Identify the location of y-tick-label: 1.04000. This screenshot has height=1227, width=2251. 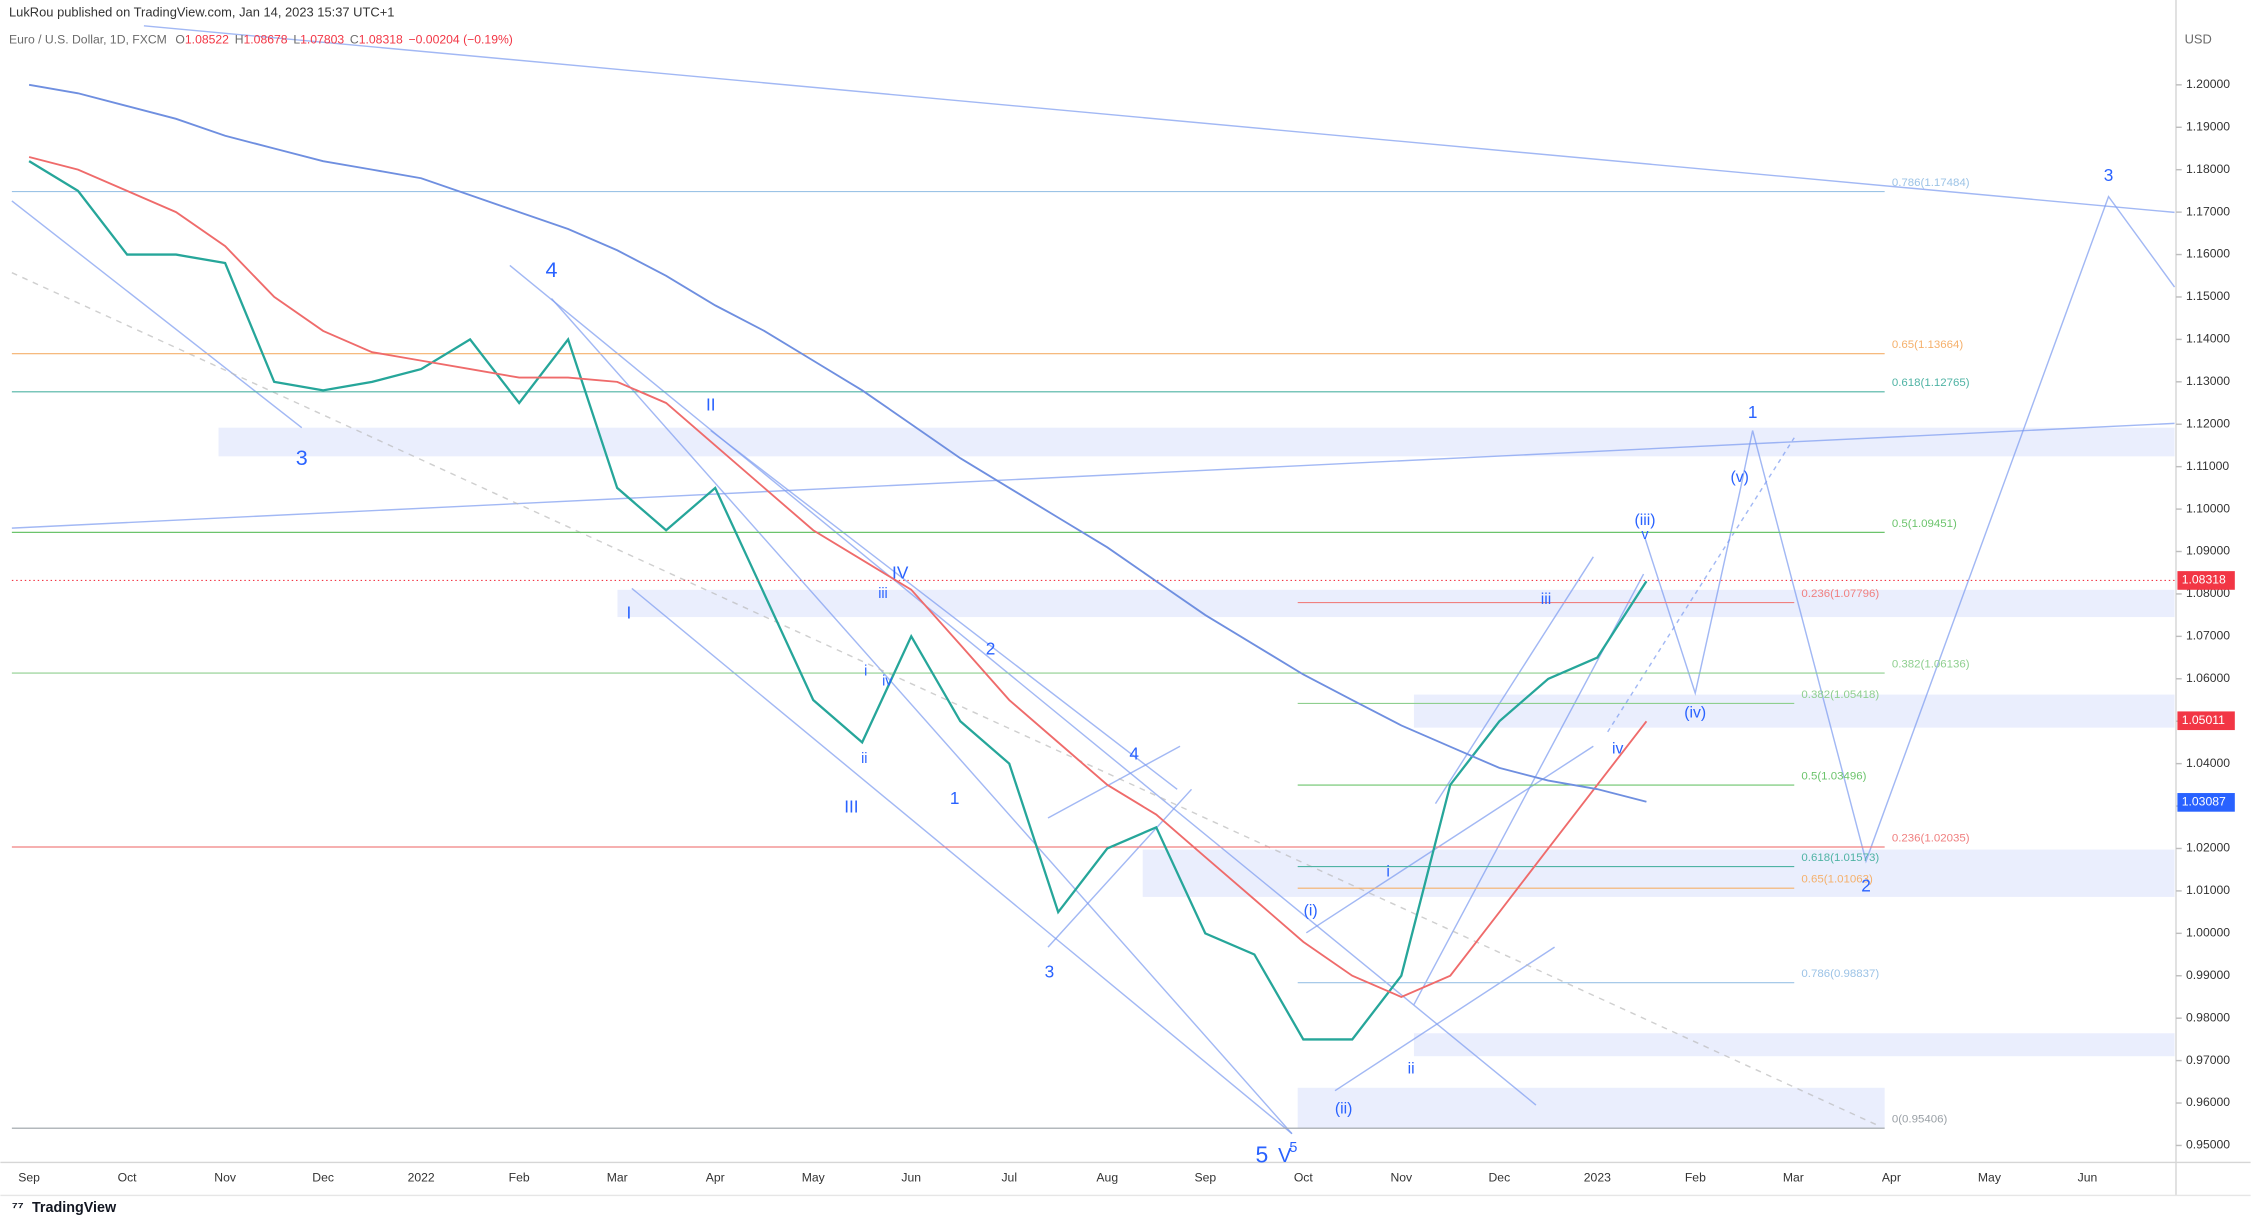
(2208, 763).